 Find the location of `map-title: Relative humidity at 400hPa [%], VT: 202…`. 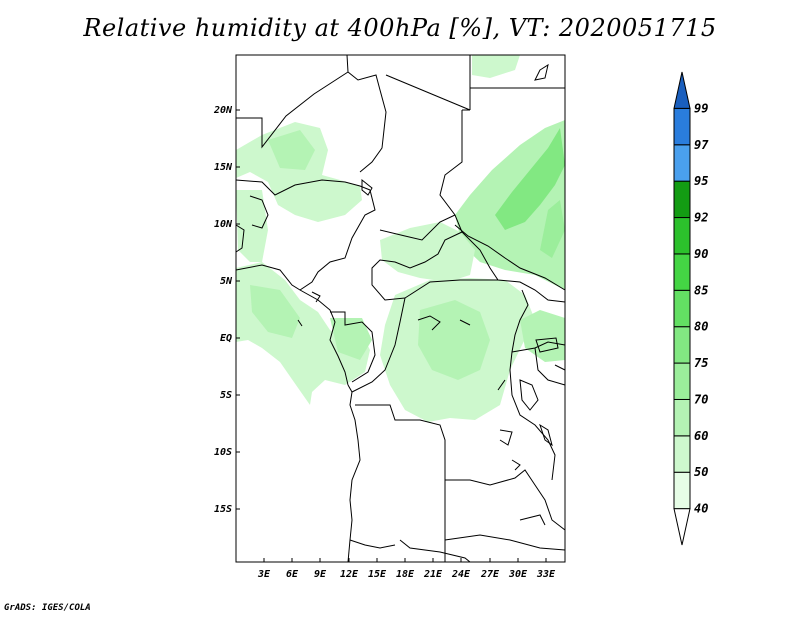

map-title: Relative humidity at 400hPa [%], VT: 202… is located at coordinates (400, 28).